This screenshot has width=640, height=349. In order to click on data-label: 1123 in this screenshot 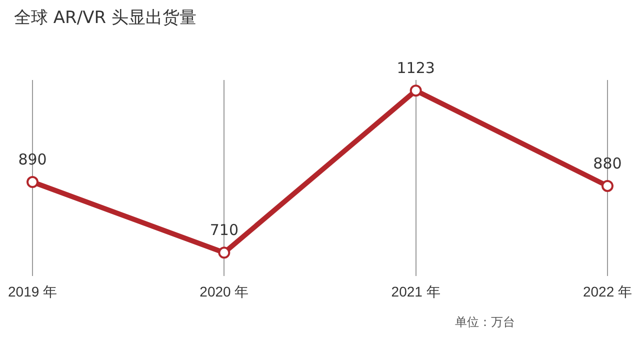, I will do `click(415, 67)`.